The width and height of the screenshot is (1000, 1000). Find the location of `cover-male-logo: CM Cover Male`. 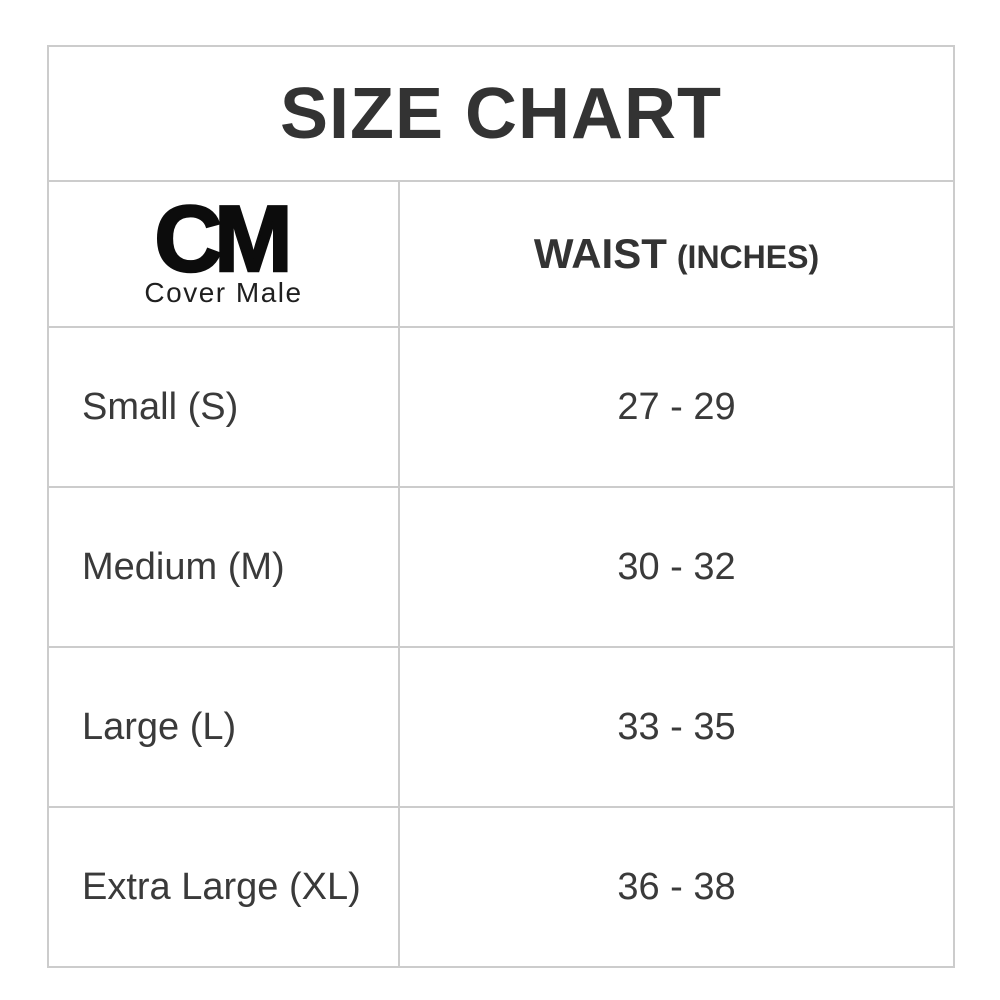

cover-male-logo: CM Cover Male is located at coordinates (223, 247).